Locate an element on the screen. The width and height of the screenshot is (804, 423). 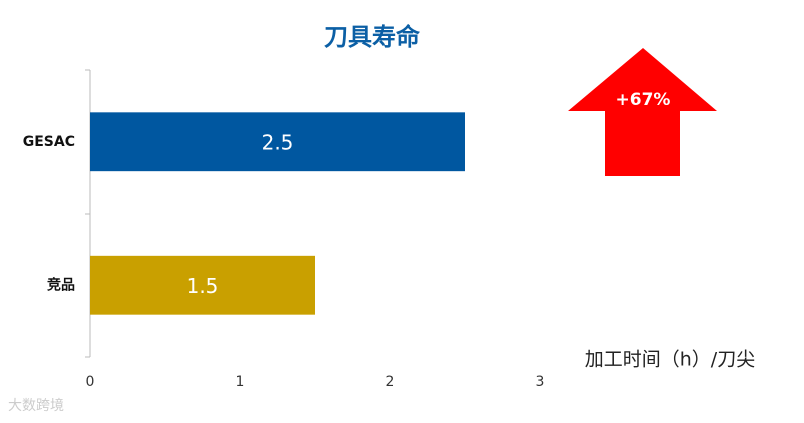
y-tick-label: GESAC is located at coordinates (49, 142).